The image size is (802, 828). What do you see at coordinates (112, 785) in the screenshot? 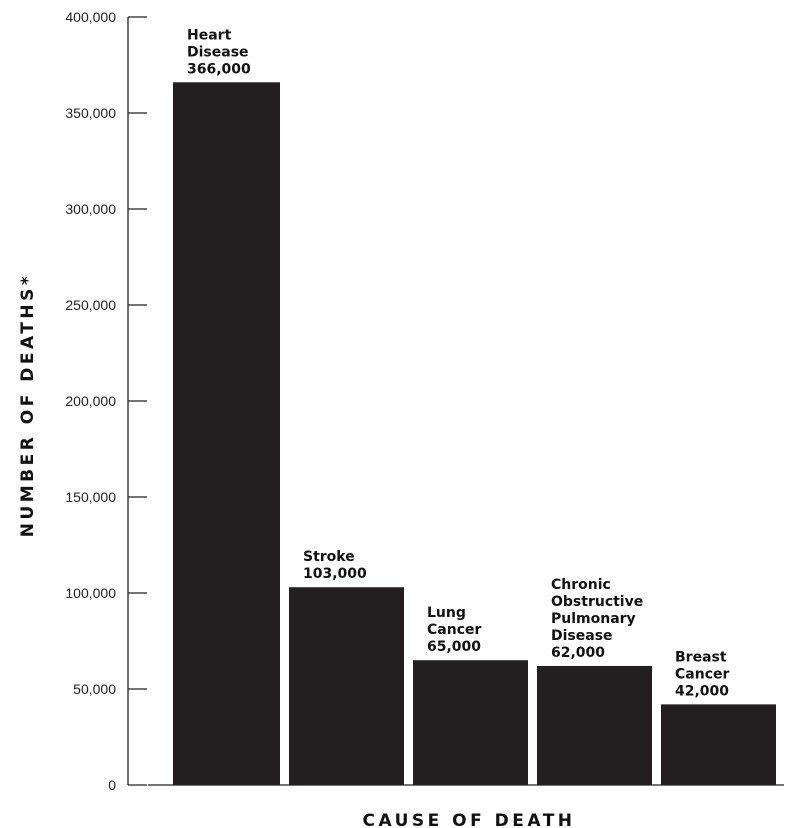
I see `y-tick-label: 0` at bounding box center [112, 785].